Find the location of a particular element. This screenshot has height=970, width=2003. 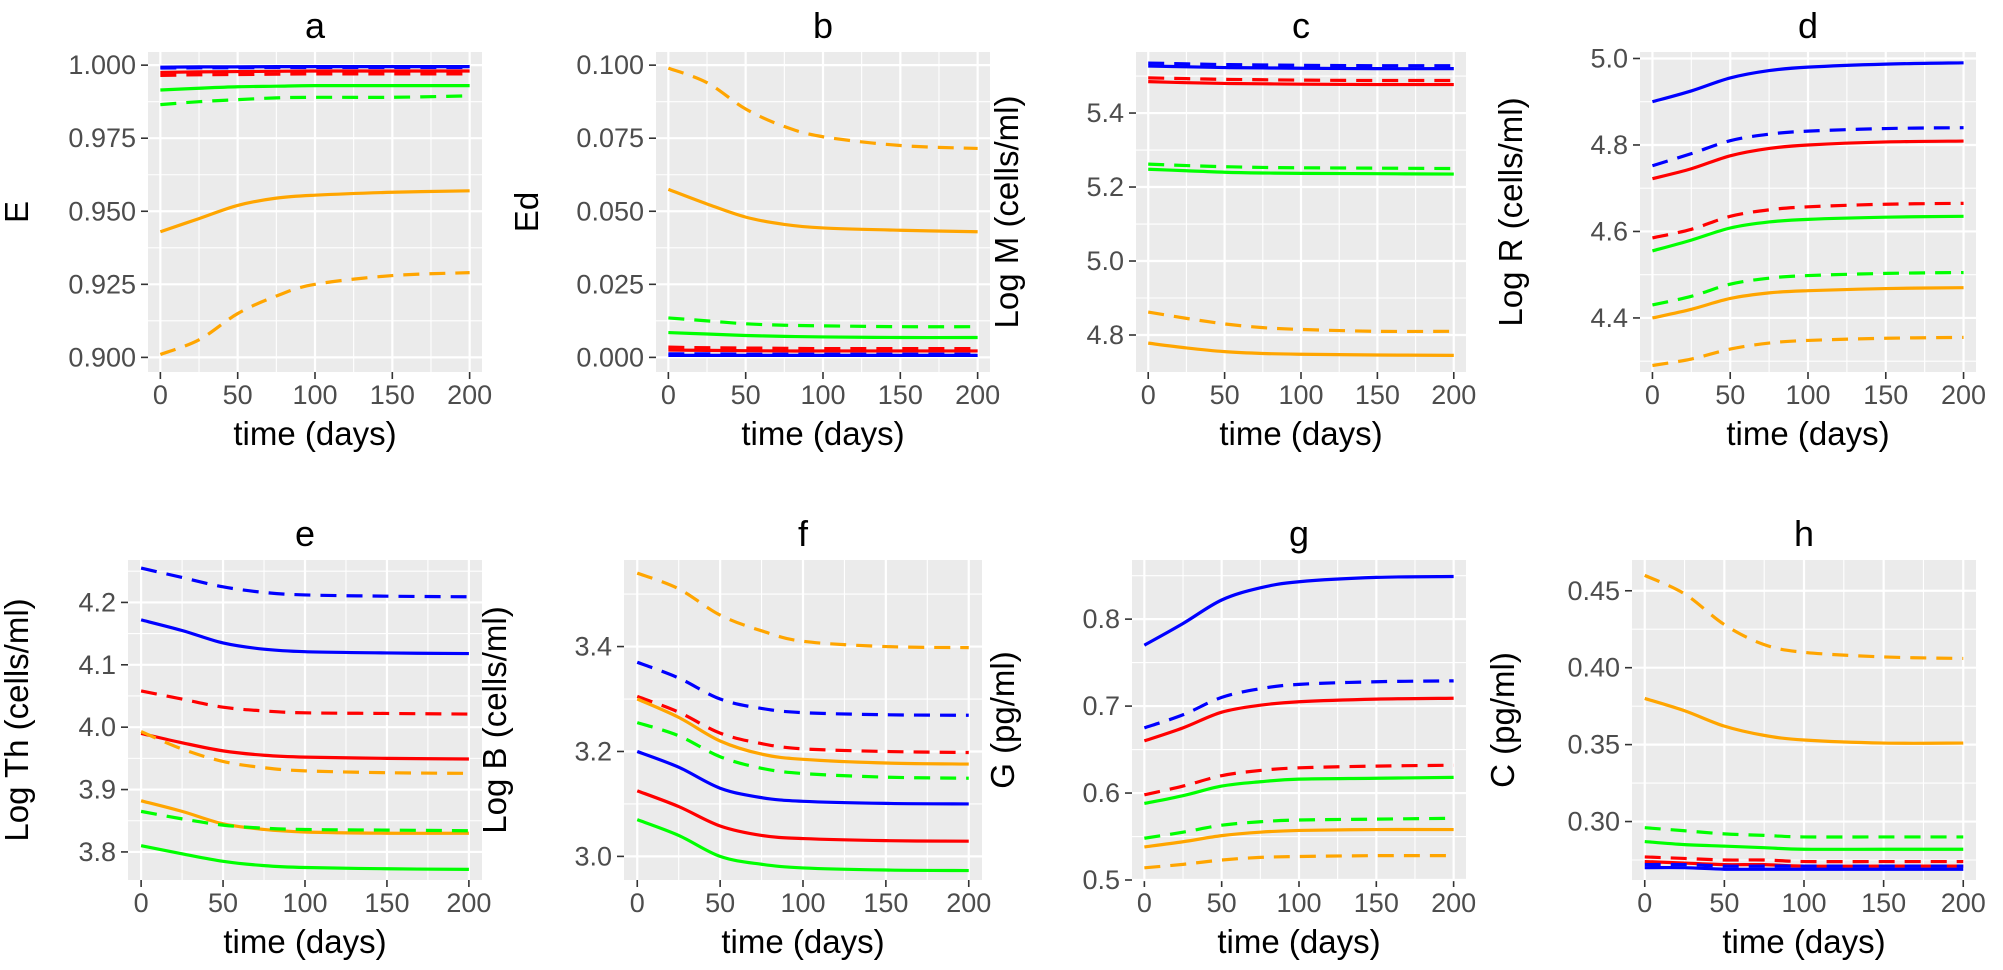

y-tick-label: 0.000 is located at coordinates (610, 357).